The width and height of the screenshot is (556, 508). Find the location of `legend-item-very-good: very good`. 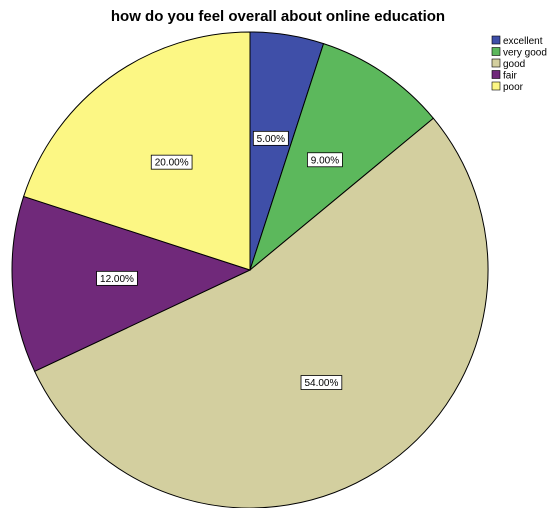

legend-item-very-good: very good is located at coordinates (519, 53).